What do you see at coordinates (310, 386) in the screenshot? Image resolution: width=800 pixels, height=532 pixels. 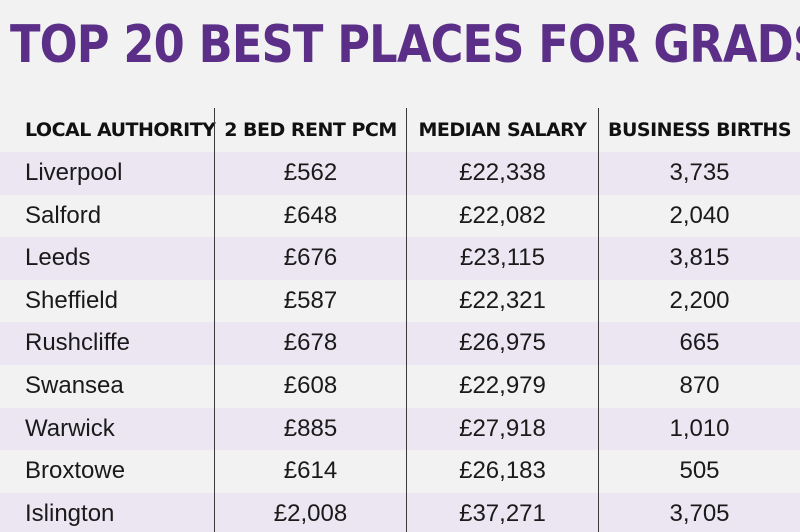 I see `cell-rent: £608` at bounding box center [310, 386].